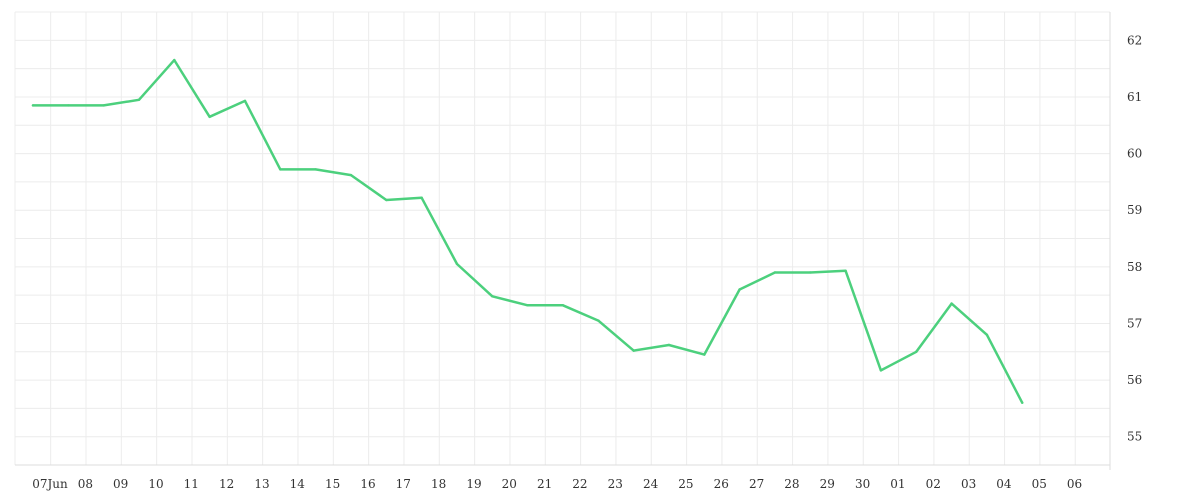 Image resolution: width=1200 pixels, height=500 pixels. What do you see at coordinates (1134, 380) in the screenshot?
I see `y-tick-label: 56` at bounding box center [1134, 380].